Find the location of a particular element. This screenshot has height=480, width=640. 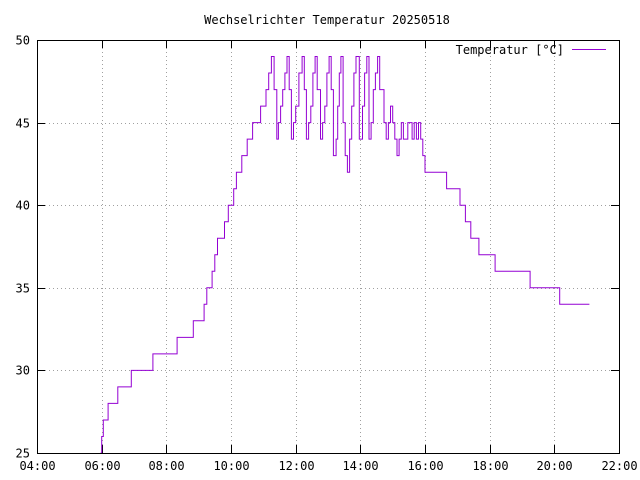

x-tick-label: 20:00 is located at coordinates (554, 466).